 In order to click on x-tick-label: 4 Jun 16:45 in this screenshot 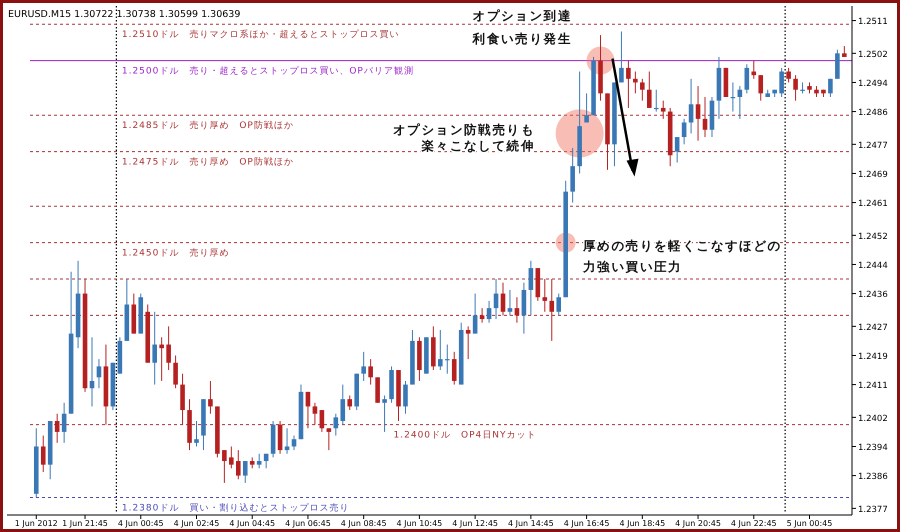, I will do `click(587, 523)`.